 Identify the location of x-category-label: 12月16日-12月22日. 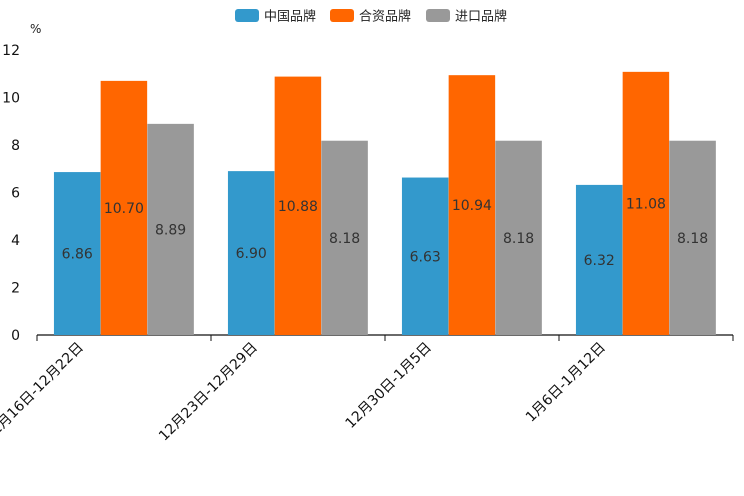
(43, 392).